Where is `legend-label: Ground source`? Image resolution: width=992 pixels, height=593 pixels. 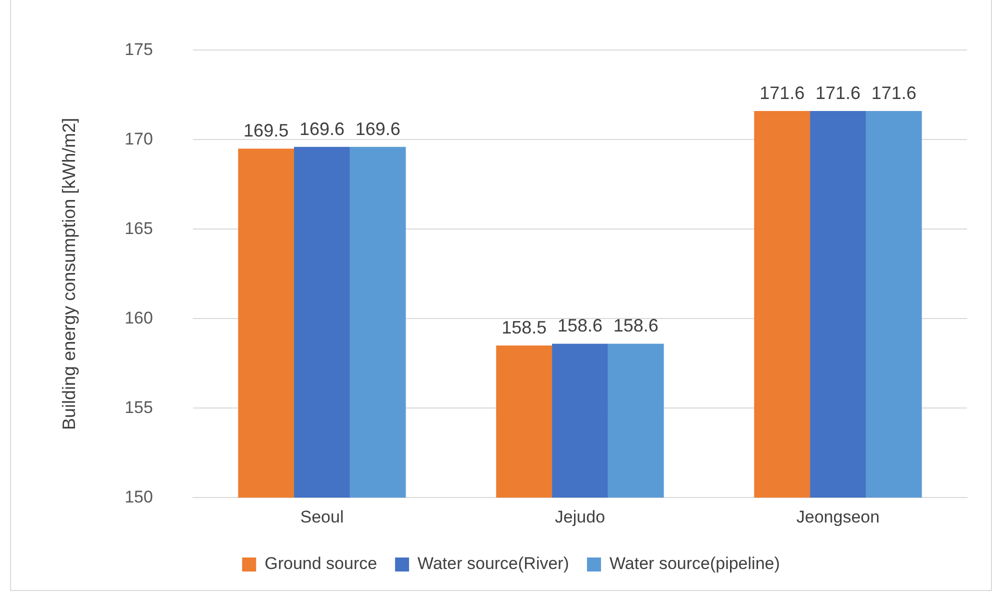
legend-label: Ground source is located at coordinates (321, 564).